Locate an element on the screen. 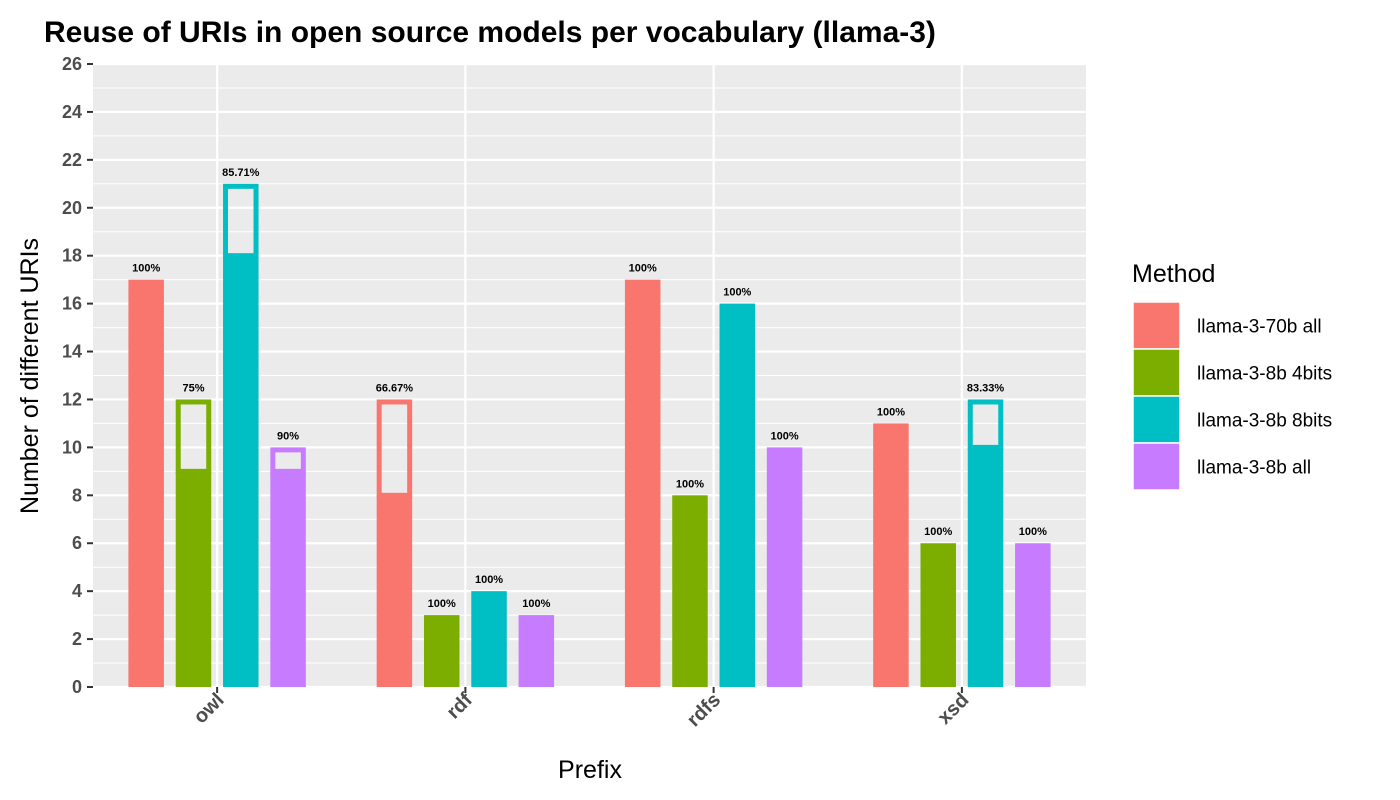 This screenshot has width=1400, height=800. bar-llama-3-8b-8bits-rdfs is located at coordinates (737, 495).